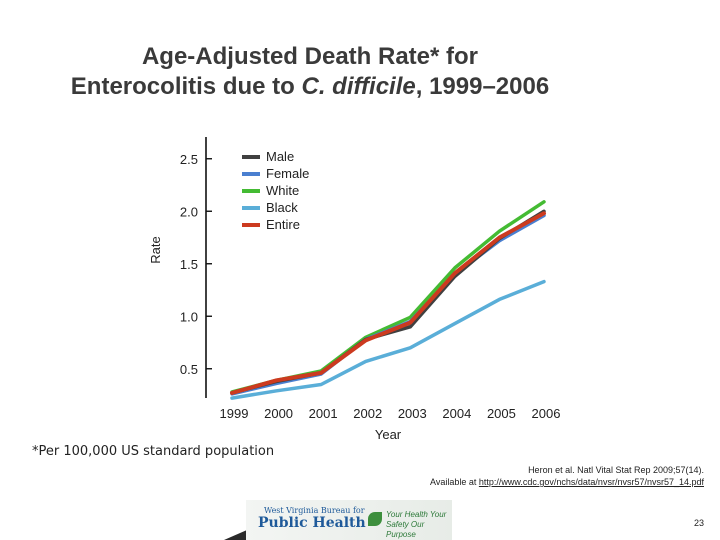 This screenshot has width=720, height=540. What do you see at coordinates (282, 190) in the screenshot?
I see `legend-label-white: White` at bounding box center [282, 190].